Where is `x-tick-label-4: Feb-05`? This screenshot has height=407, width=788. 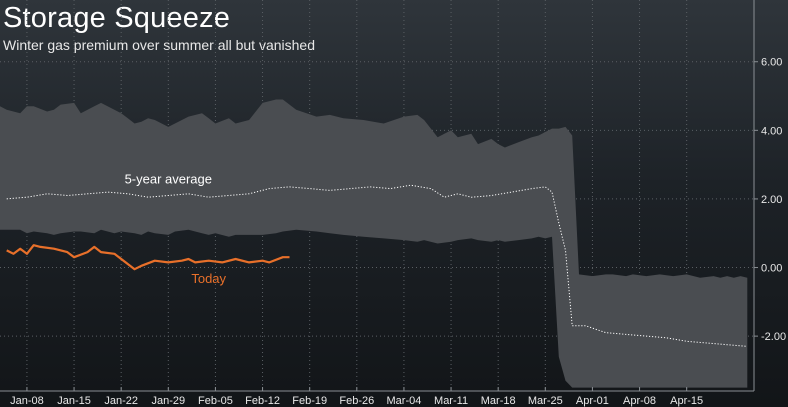 x-tick-label-4: Feb-05 is located at coordinates (215, 401).